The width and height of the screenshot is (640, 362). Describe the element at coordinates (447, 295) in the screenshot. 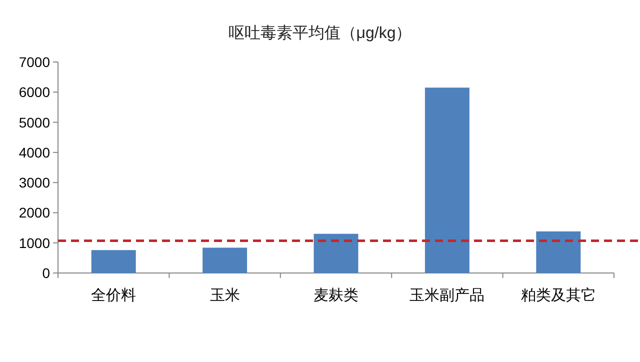

I see `x-tick-label: 玉米副产品` at that location.